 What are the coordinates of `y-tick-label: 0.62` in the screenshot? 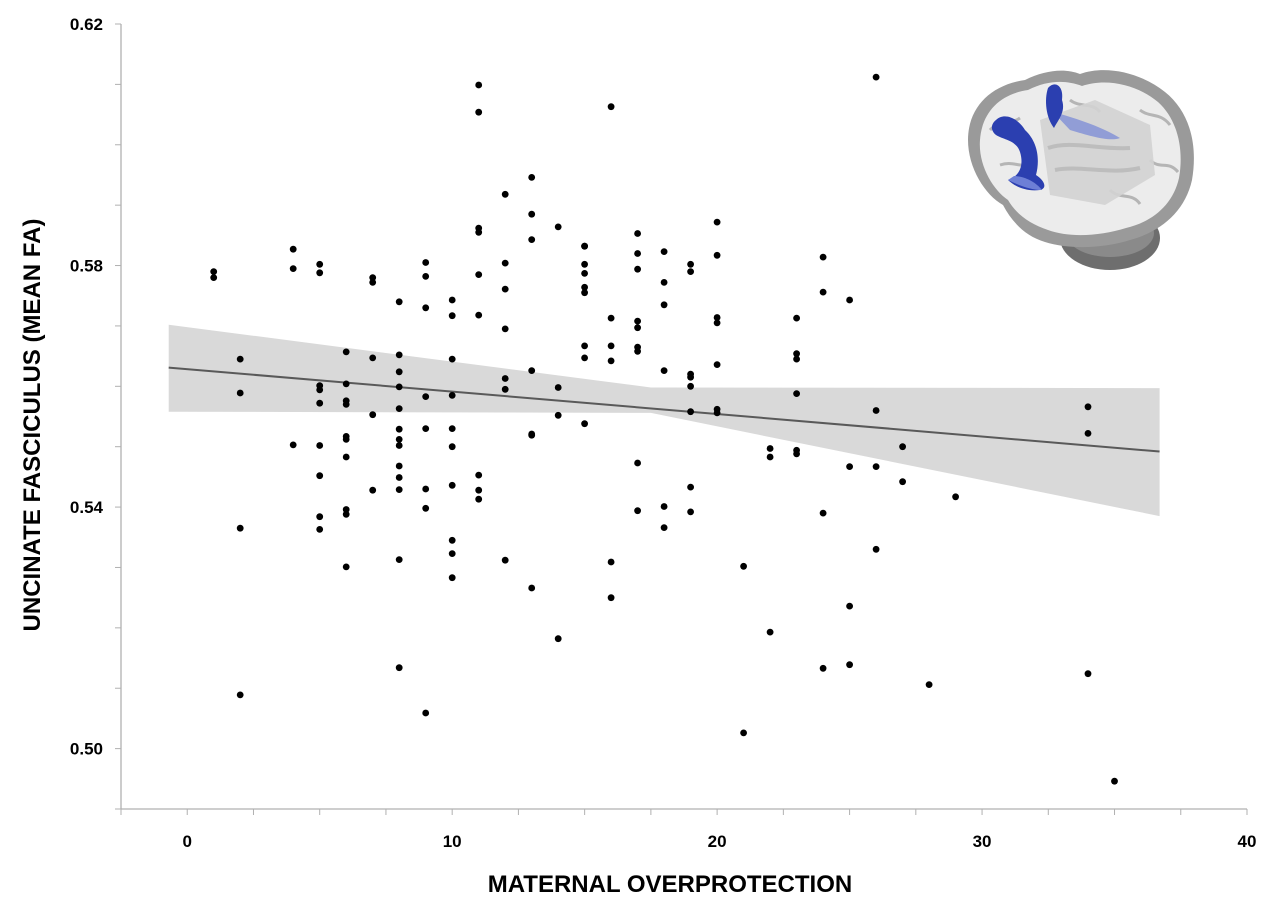 It's located at (86, 24).